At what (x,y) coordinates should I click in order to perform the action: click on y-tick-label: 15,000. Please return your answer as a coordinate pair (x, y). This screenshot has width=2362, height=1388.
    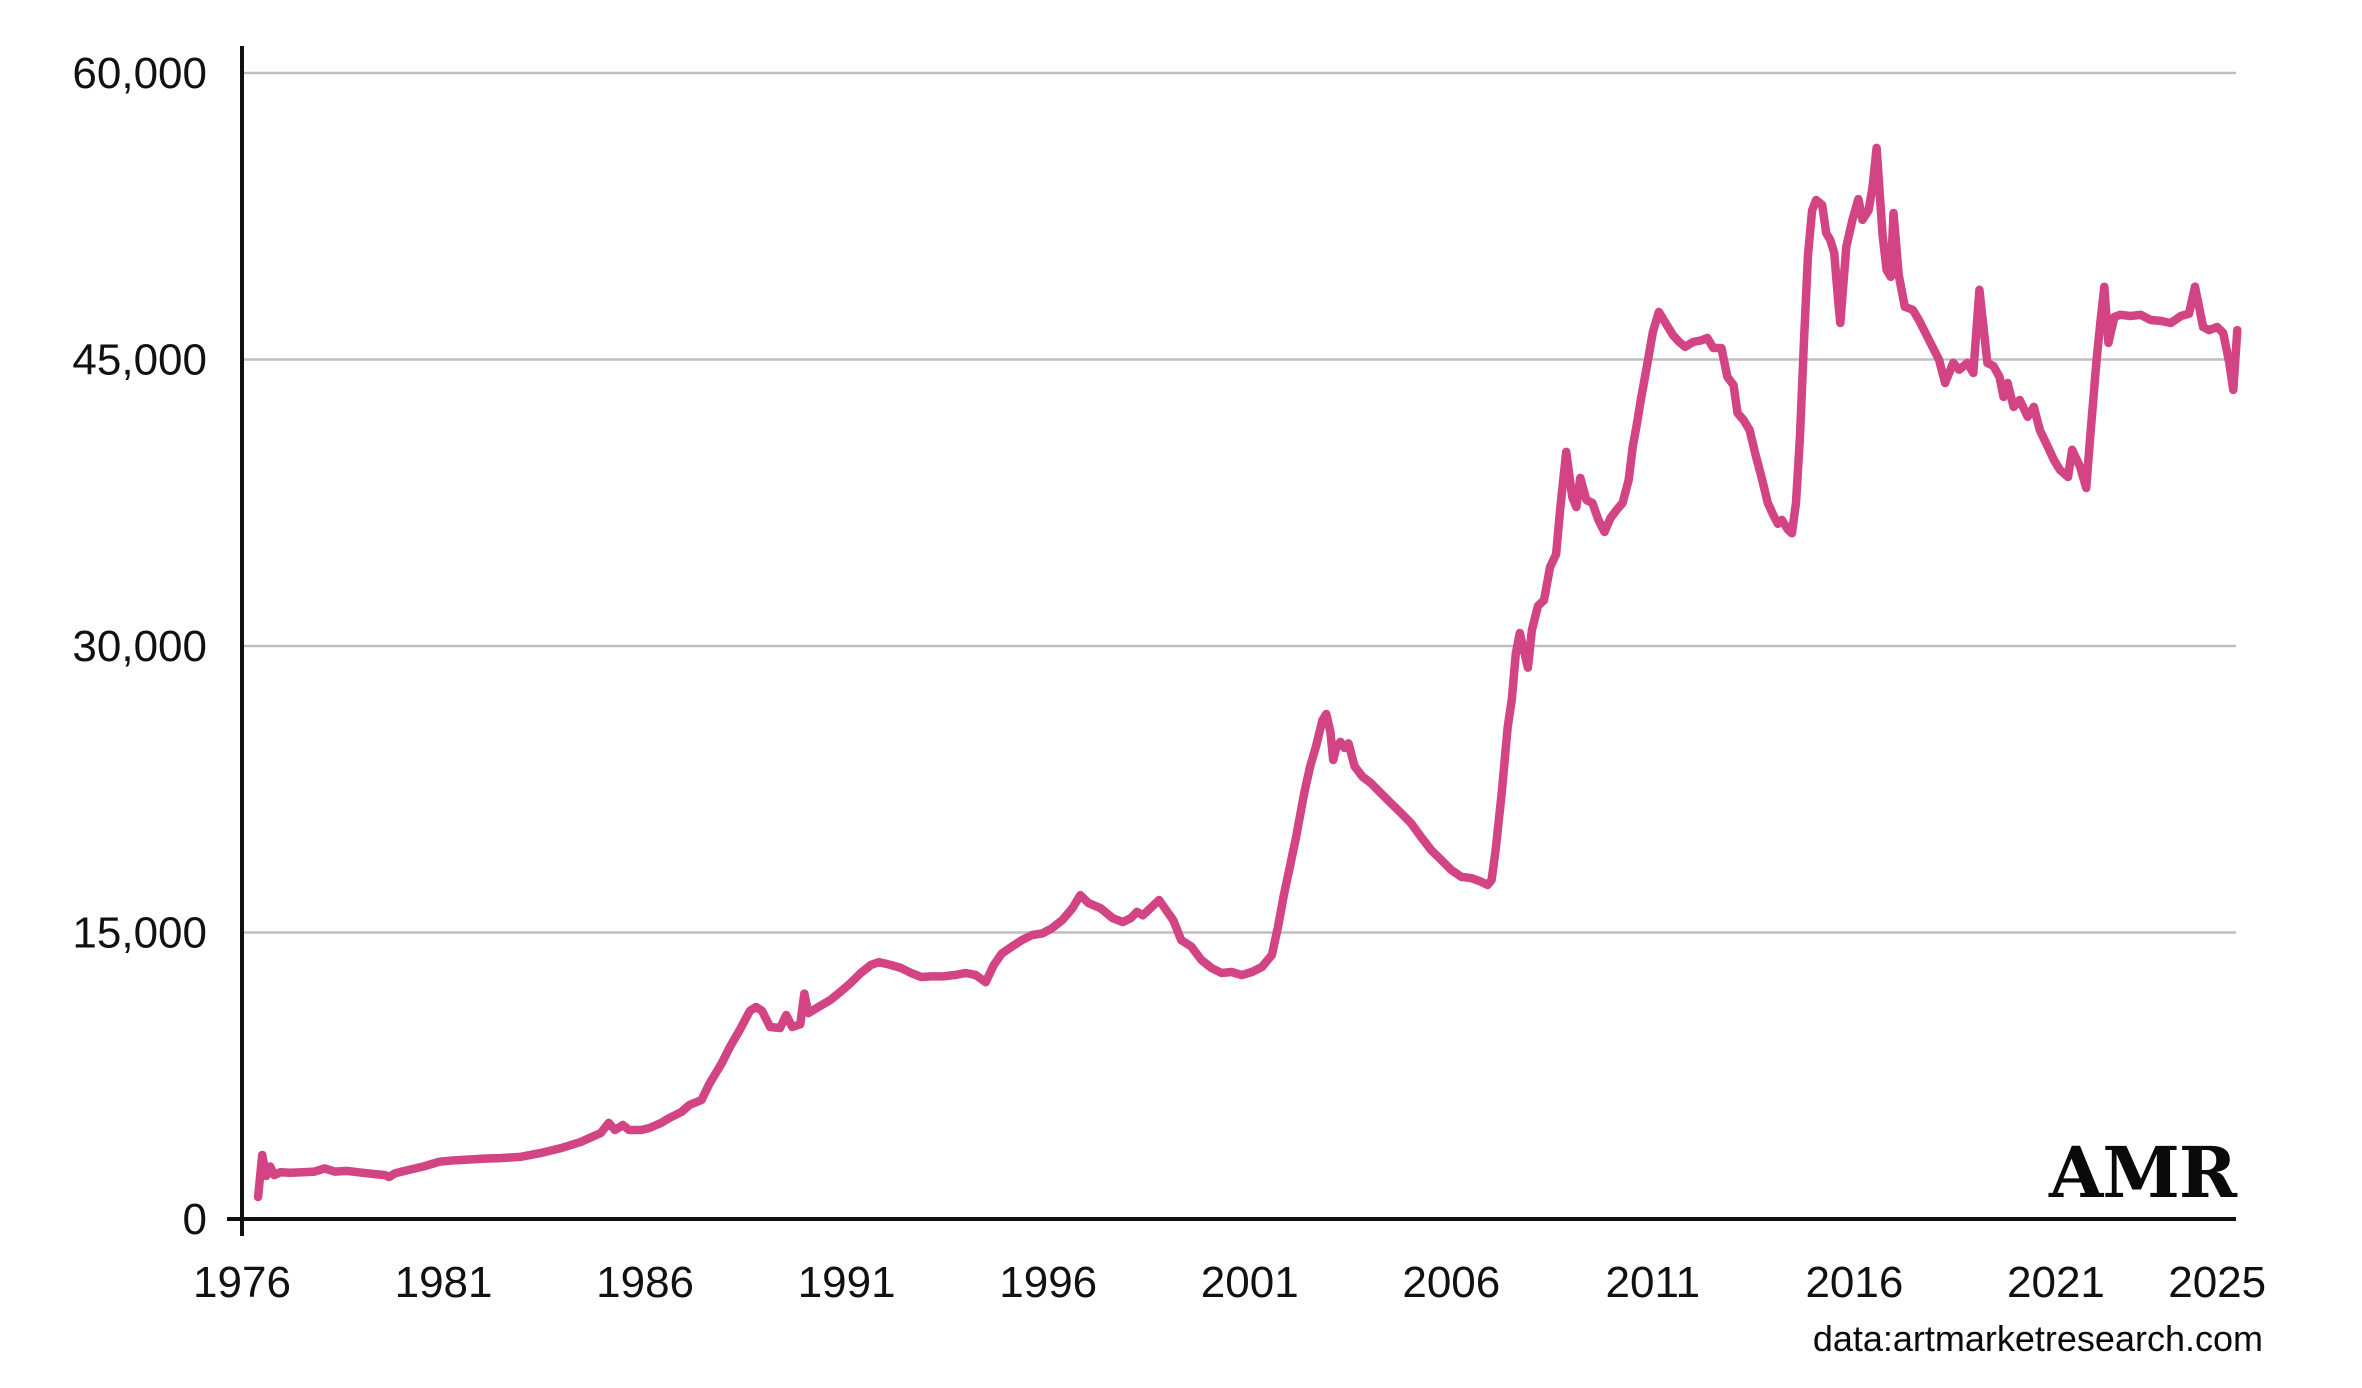
    Looking at the image, I should click on (139, 933).